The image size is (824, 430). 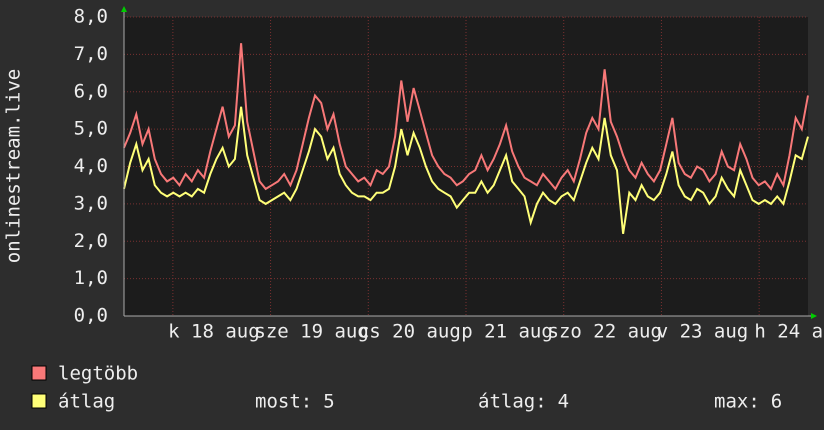 What do you see at coordinates (214, 332) in the screenshot?
I see `x-tick-label: k 18 aug` at bounding box center [214, 332].